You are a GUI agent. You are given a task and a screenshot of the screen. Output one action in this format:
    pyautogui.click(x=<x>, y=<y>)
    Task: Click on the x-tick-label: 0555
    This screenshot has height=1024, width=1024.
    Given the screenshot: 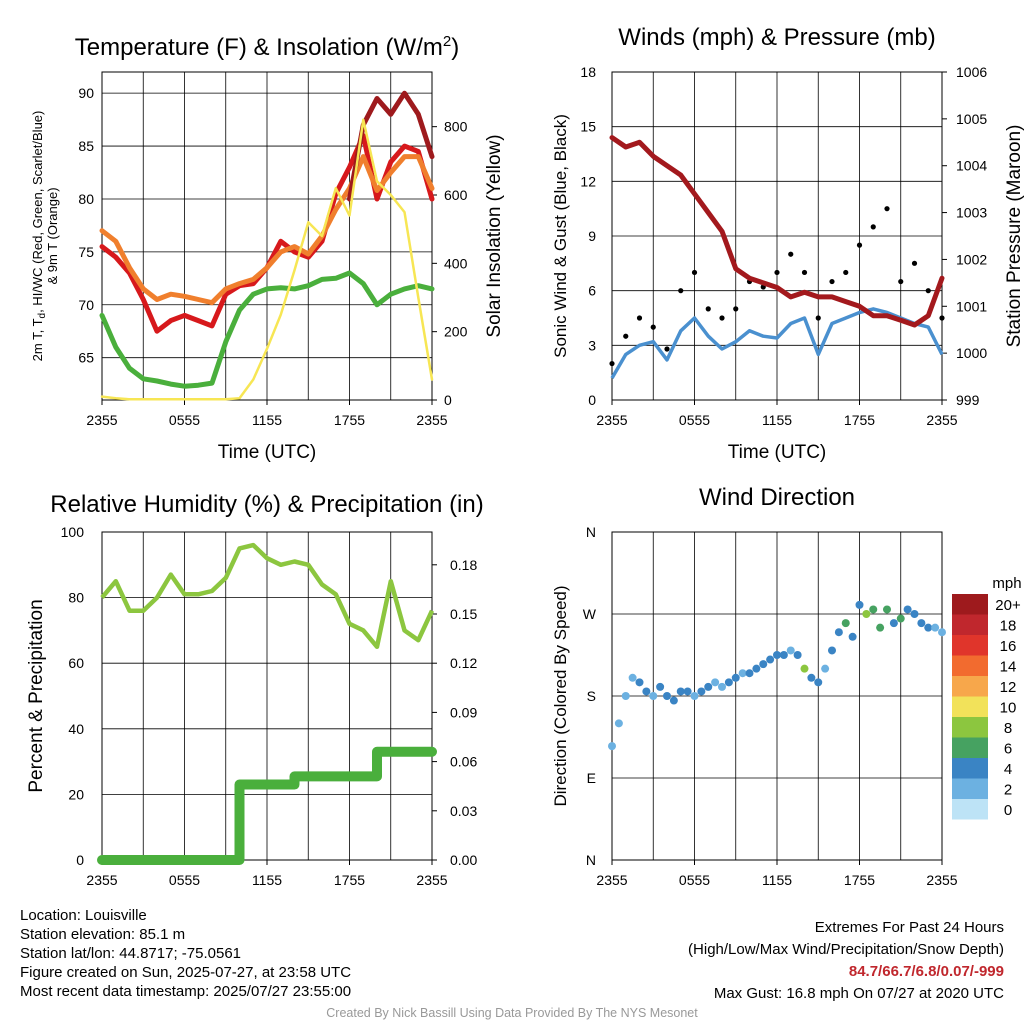 What is the action you would take?
    pyautogui.click(x=694, y=420)
    